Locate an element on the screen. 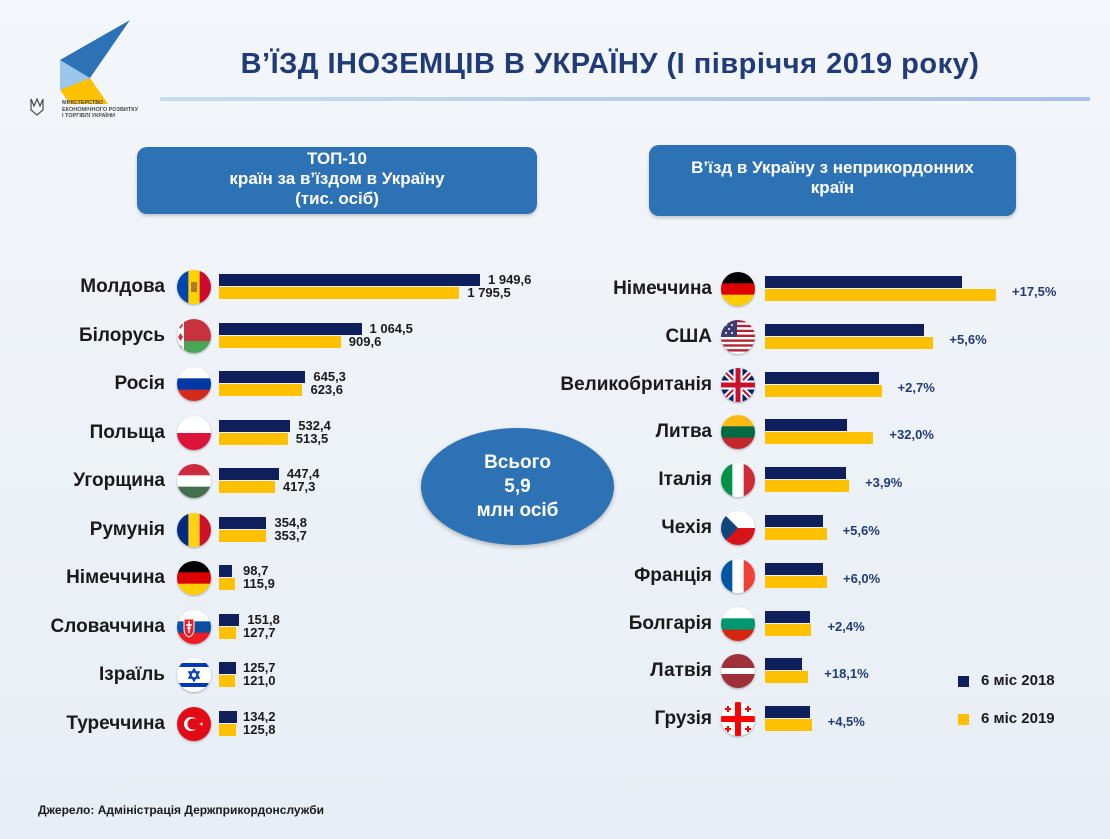  chart-row: Італія +3,9% is located at coordinates (550, 481).